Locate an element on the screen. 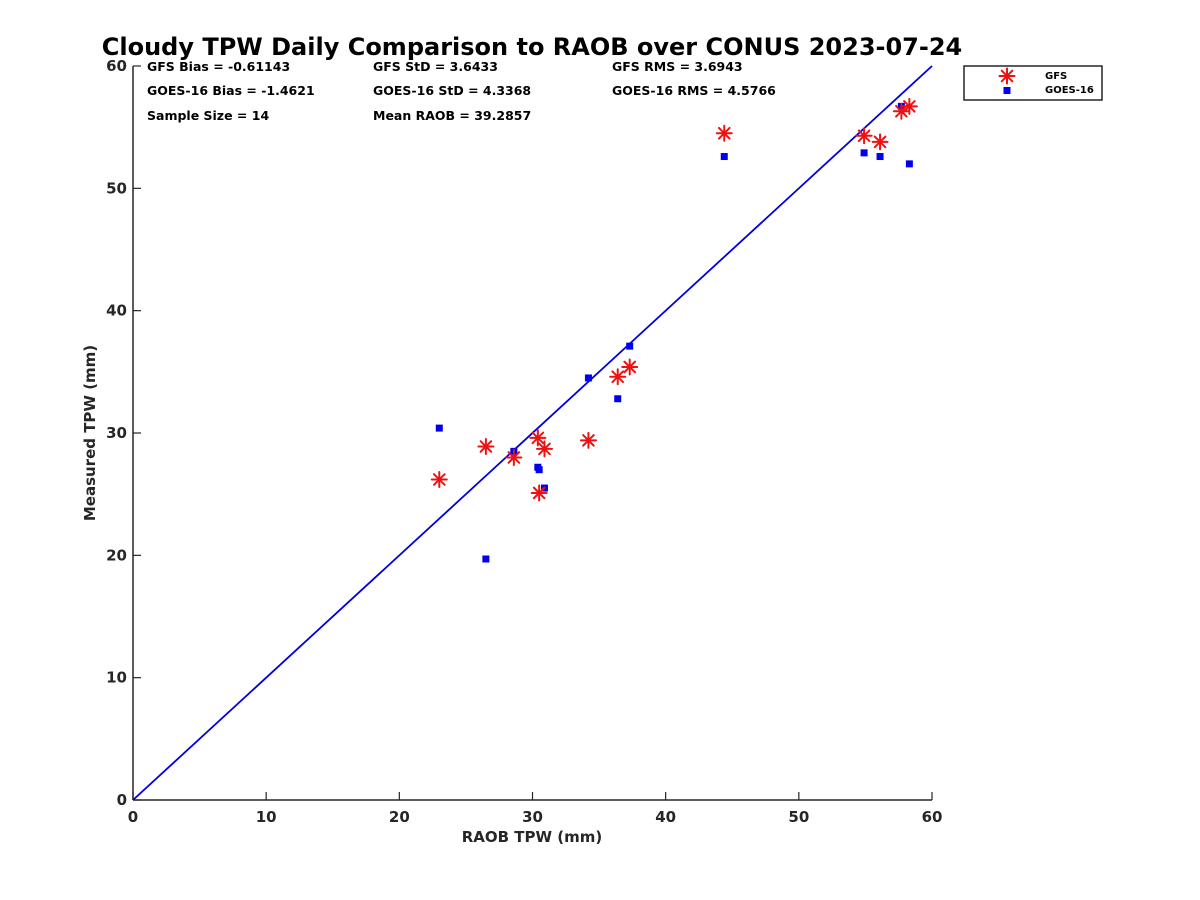 This screenshot has height=900, width=1200. x-tick-label: 60 is located at coordinates (932, 817).